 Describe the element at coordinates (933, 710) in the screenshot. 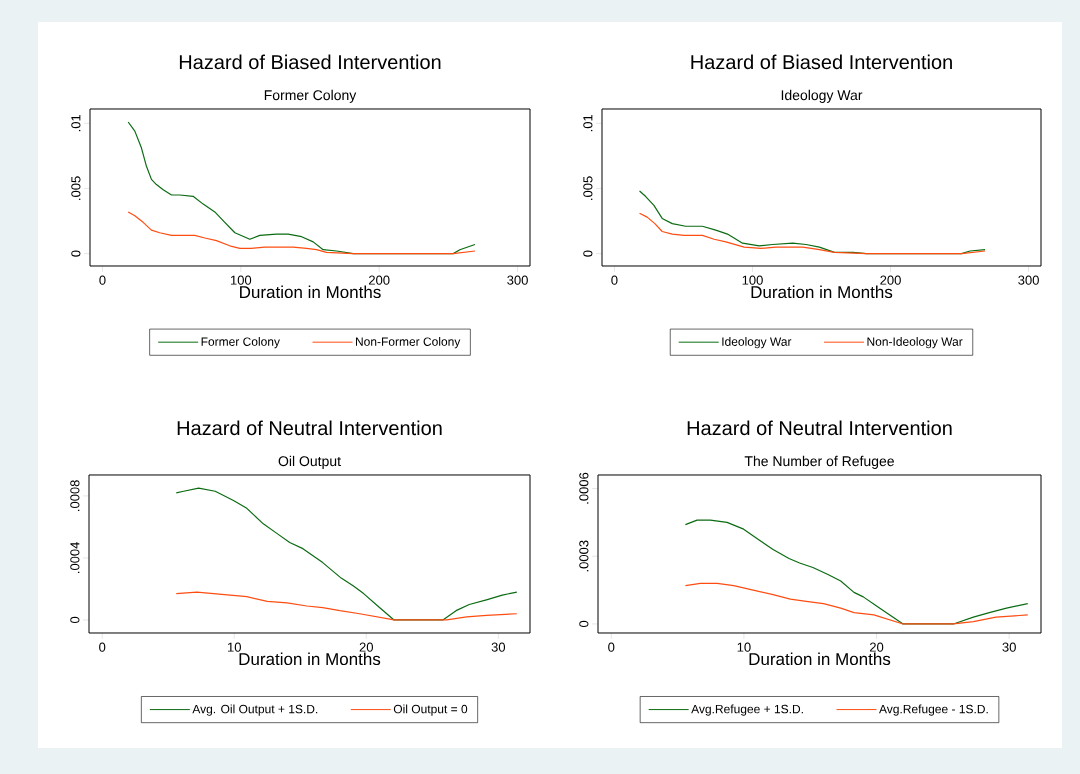

I see `legend-label: Avg.Refugee - 1S.D.` at that location.